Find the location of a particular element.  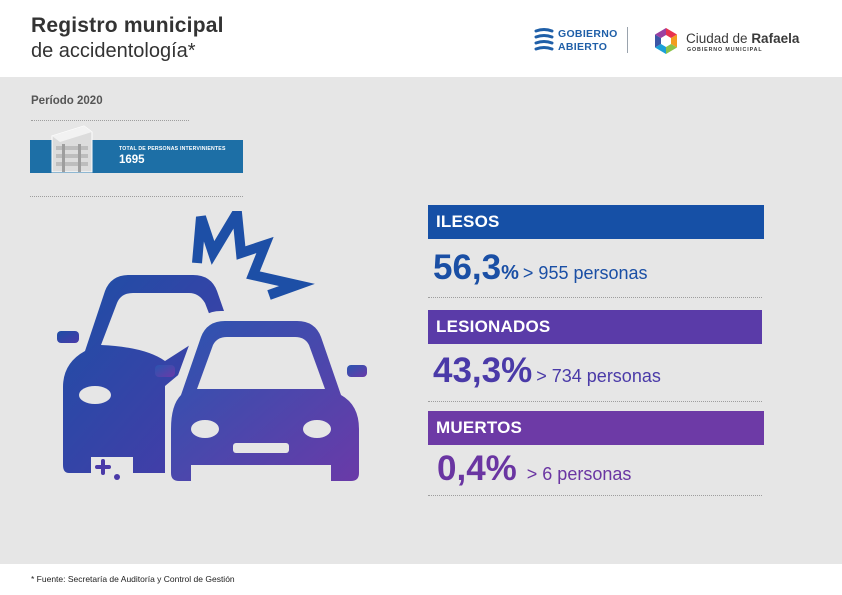

stat-lesionados-values: 43,3% > 734 personas is located at coordinates (547, 373).